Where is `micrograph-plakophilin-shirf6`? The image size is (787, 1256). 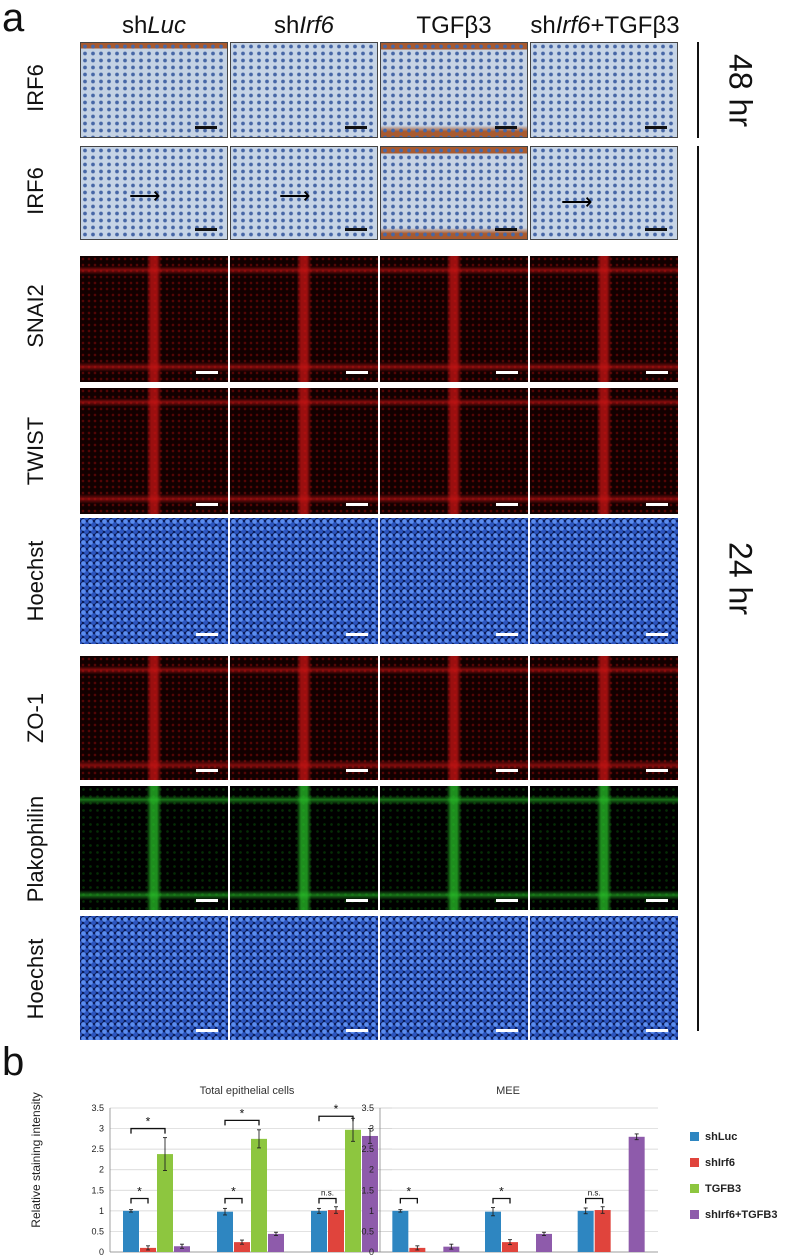
micrograph-plakophilin-shirf6 is located at coordinates (304, 848).